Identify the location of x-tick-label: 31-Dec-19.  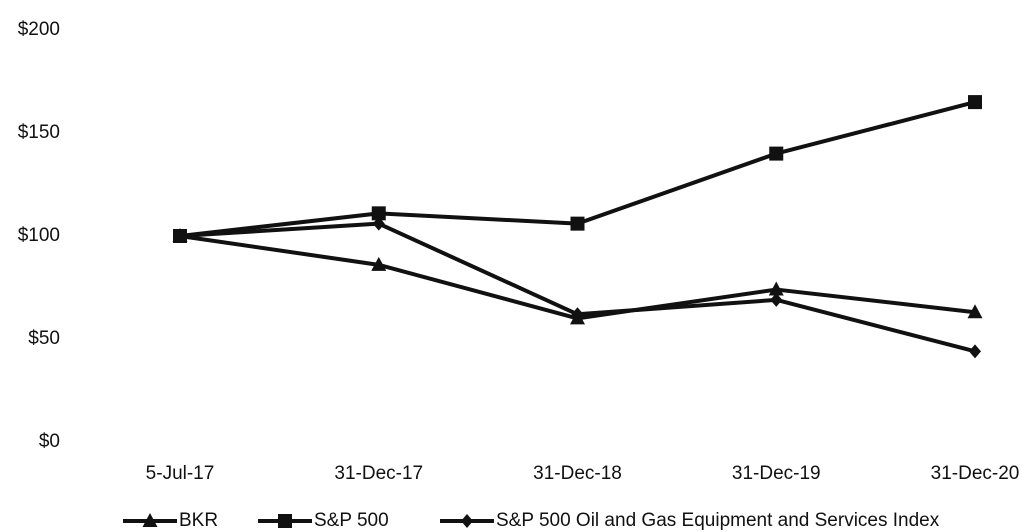
(776, 473).